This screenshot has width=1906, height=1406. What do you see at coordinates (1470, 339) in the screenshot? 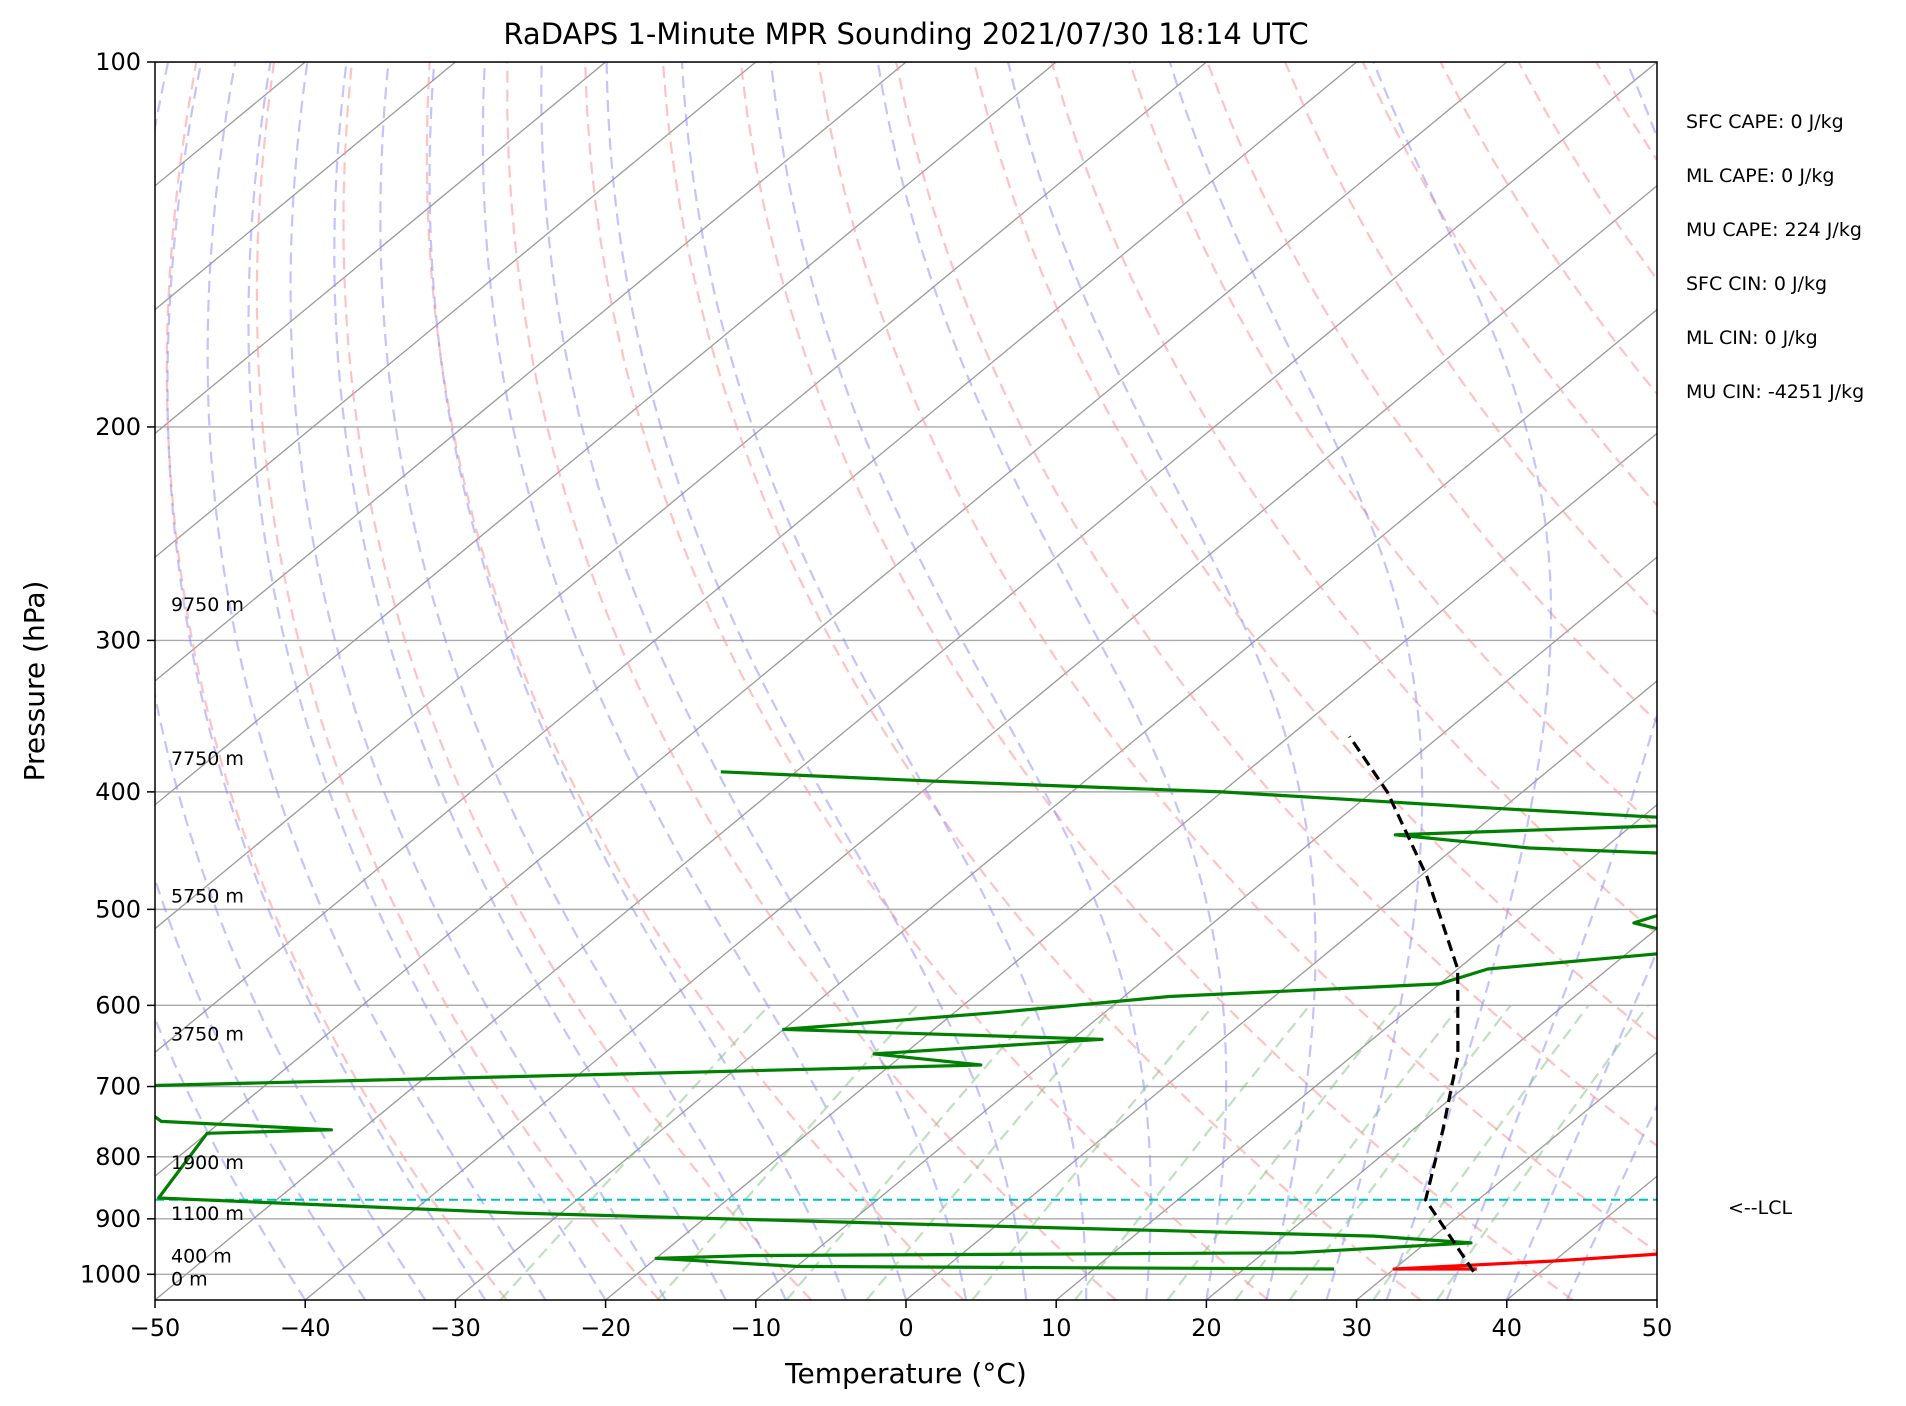
I see `dry-adiabat-line` at bounding box center [1470, 339].